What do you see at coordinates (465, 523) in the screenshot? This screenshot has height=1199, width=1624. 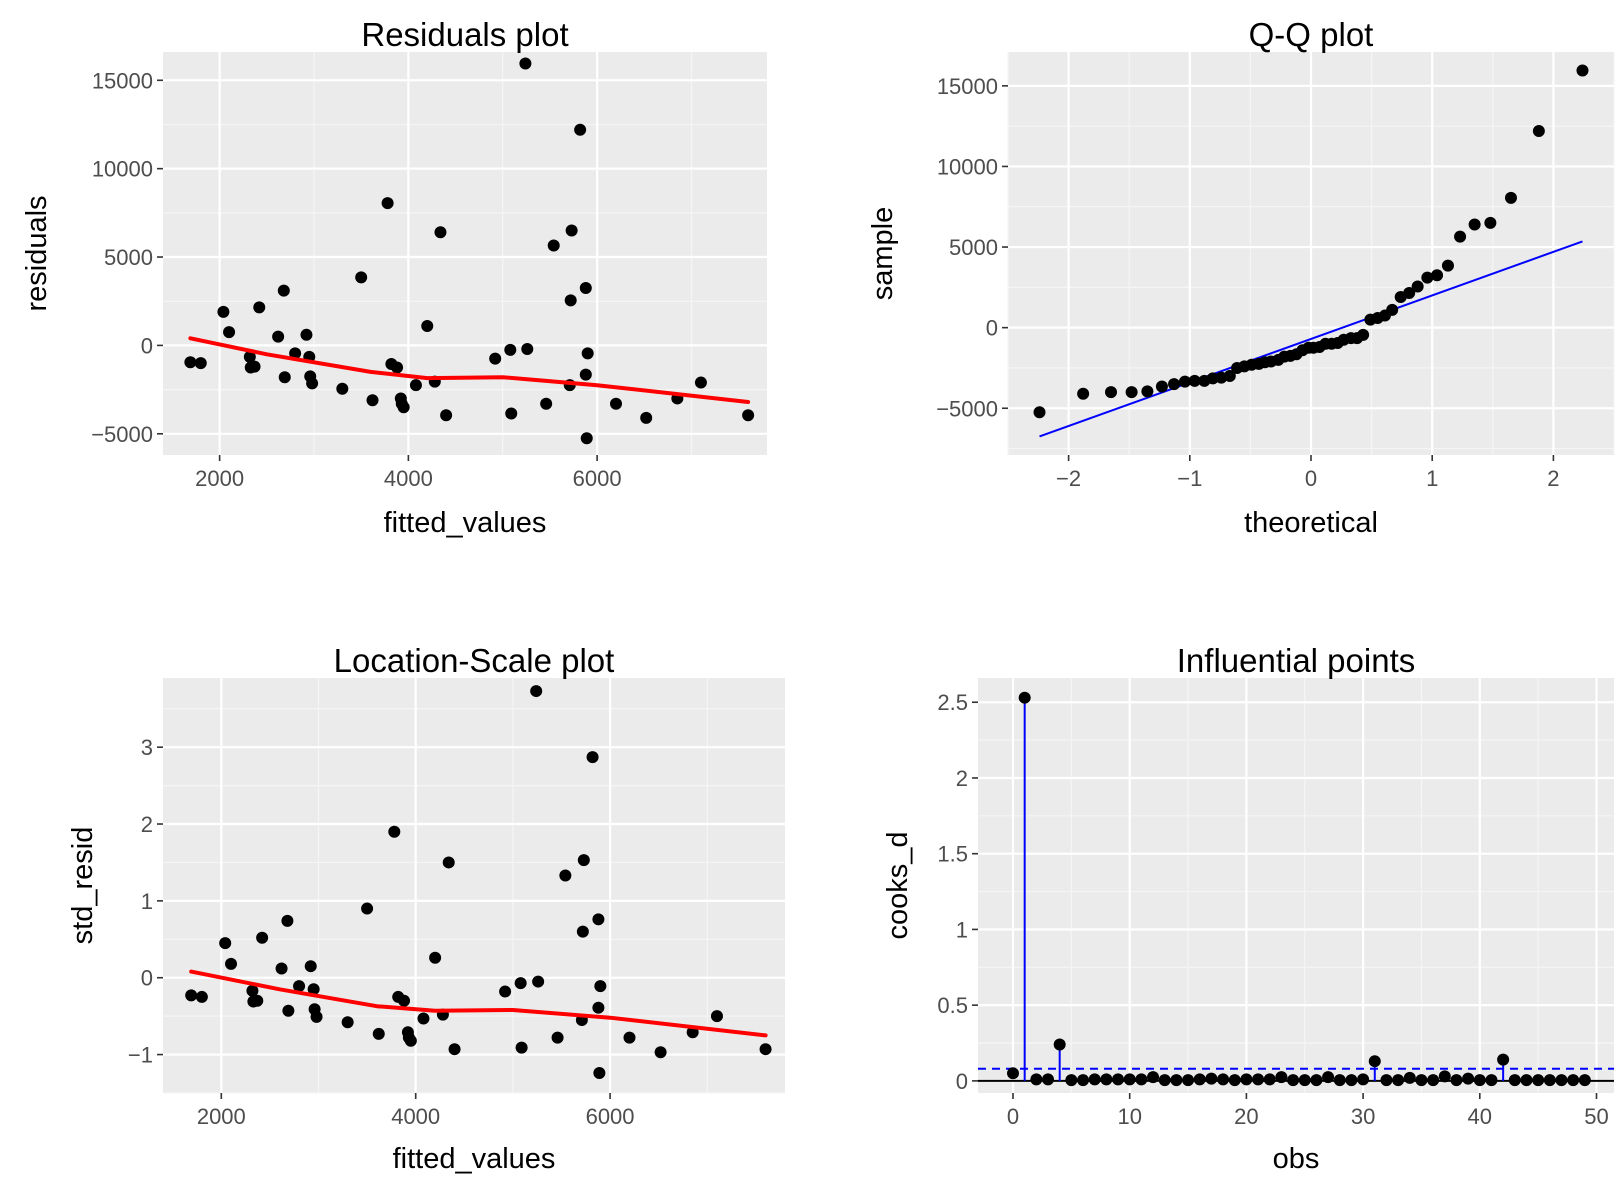 I see `chart-0-x-axis-title: fitted_values` at bounding box center [465, 523].